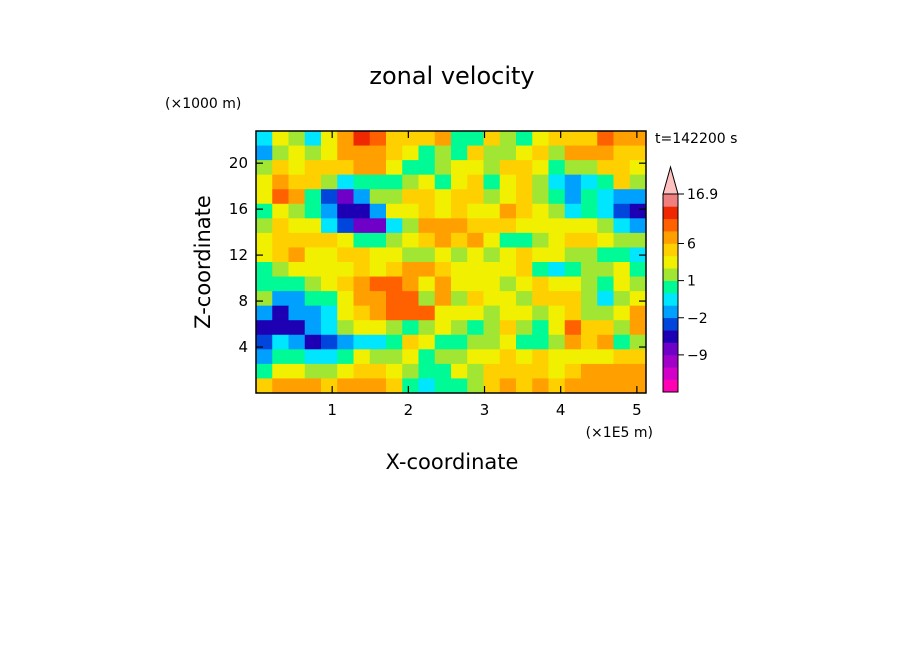  What do you see at coordinates (485, 410) in the screenshot?
I see `x-tick-label: 3` at bounding box center [485, 410].